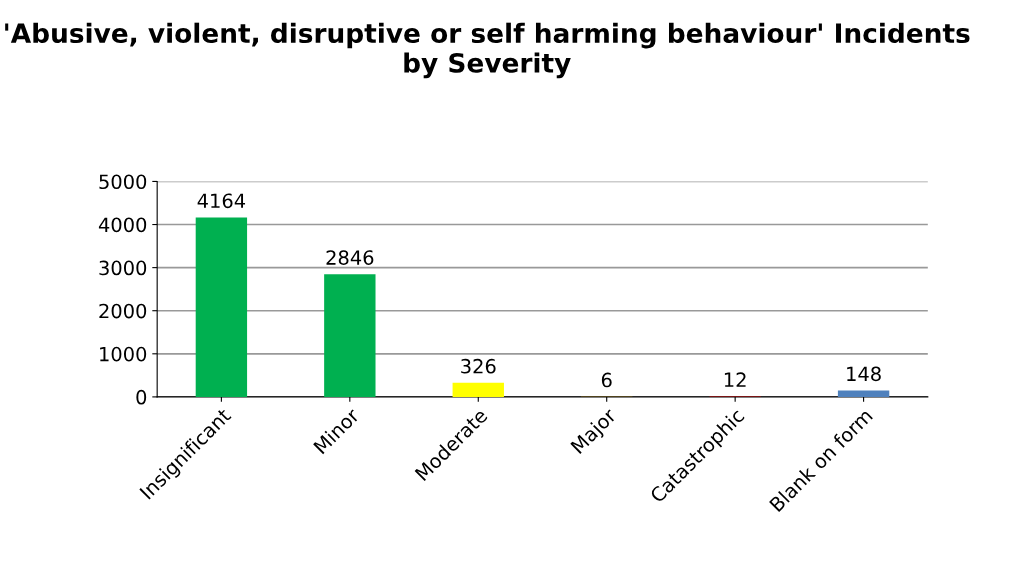  Describe the element at coordinates (487, 50) in the screenshot. I see `chart-title: 'Abusive, violent, disruptive or self harming behaviour' Incidents by Severity` at that location.